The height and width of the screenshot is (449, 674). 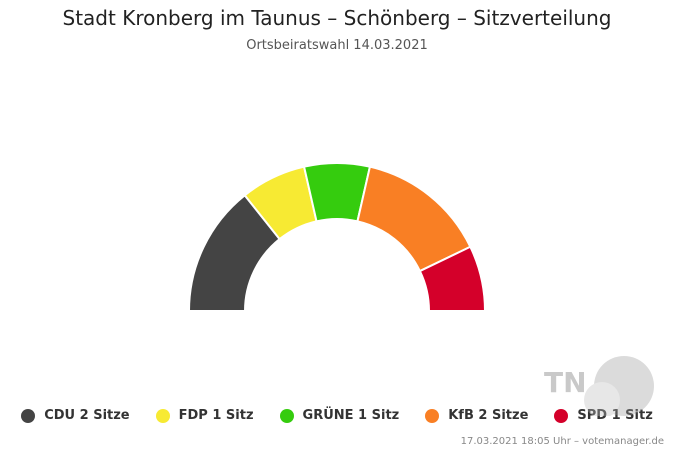 I want to click on legend-item-spd: SPD 1 Sitz, so click(x=603, y=415).